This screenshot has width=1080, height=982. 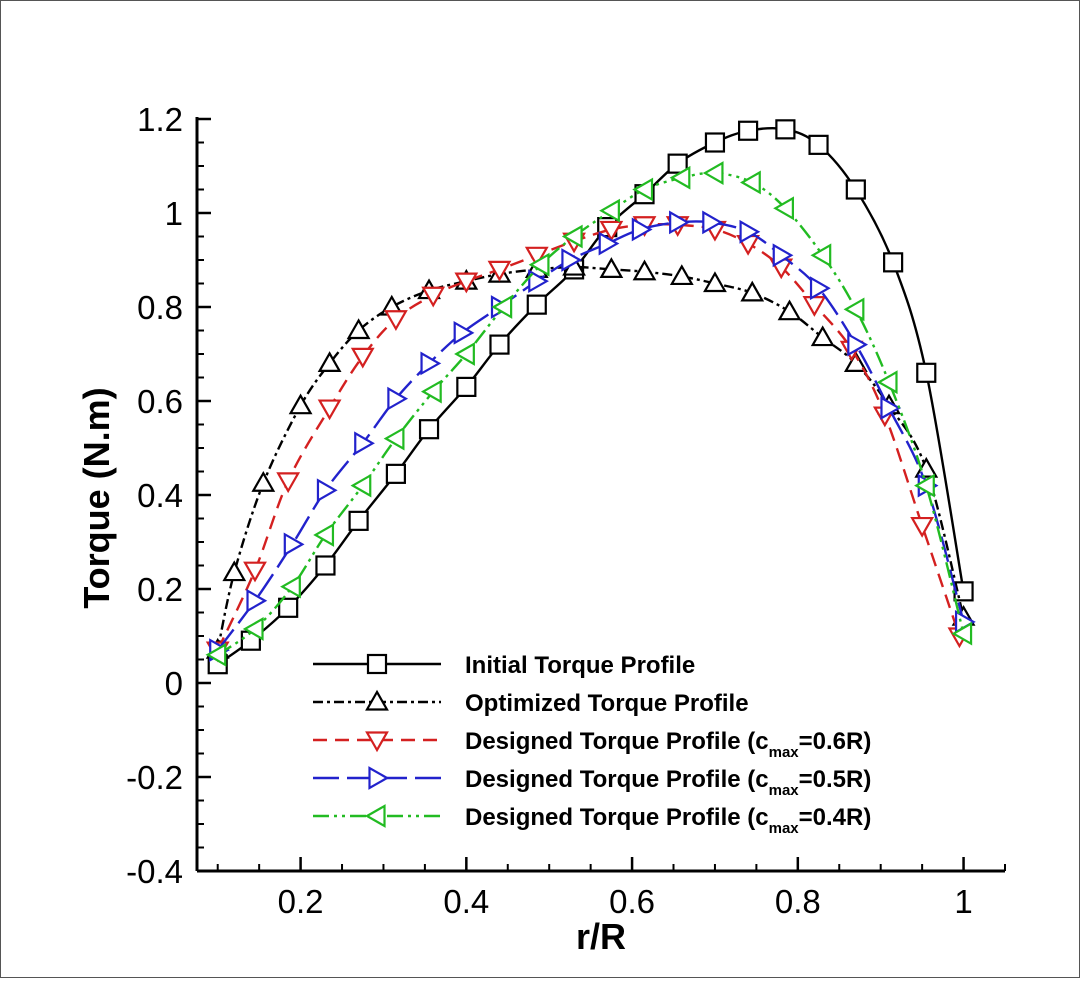 I want to click on legend-entry-3: Designed Torque Profile (cmax=0.6R), so click(x=592, y=744).